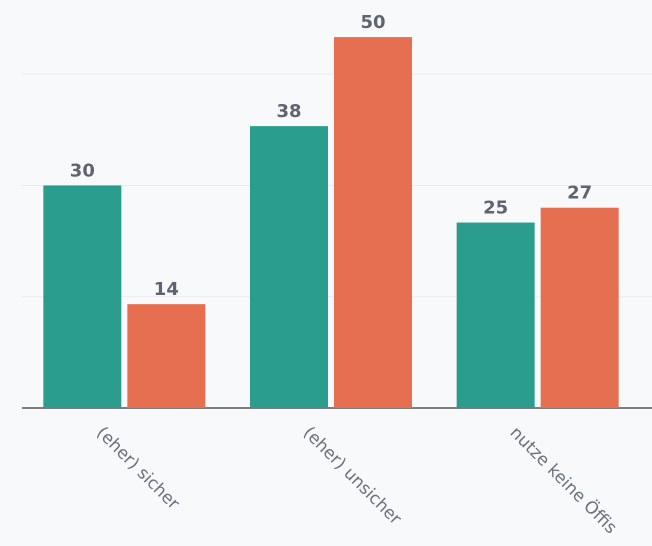 The width and height of the screenshot is (652, 546). Describe the element at coordinates (564, 480) in the screenshot. I see `x-tick-label: nutze keine Öffis` at that location.